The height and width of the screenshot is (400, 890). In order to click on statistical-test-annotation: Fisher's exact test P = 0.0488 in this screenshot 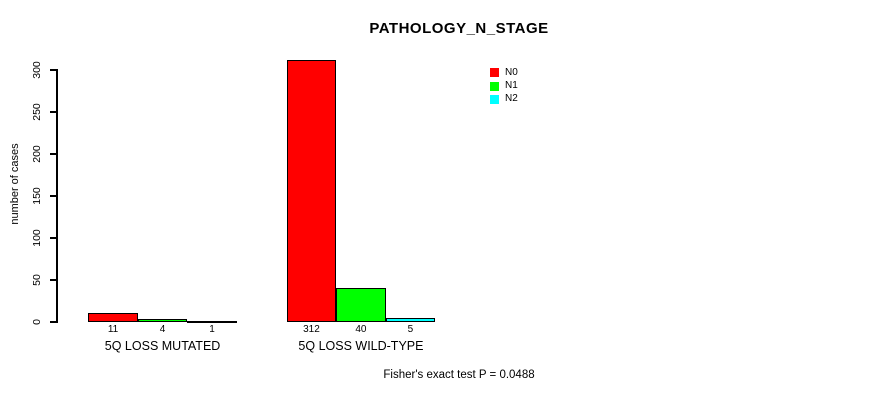, I will do `click(459, 375)`.